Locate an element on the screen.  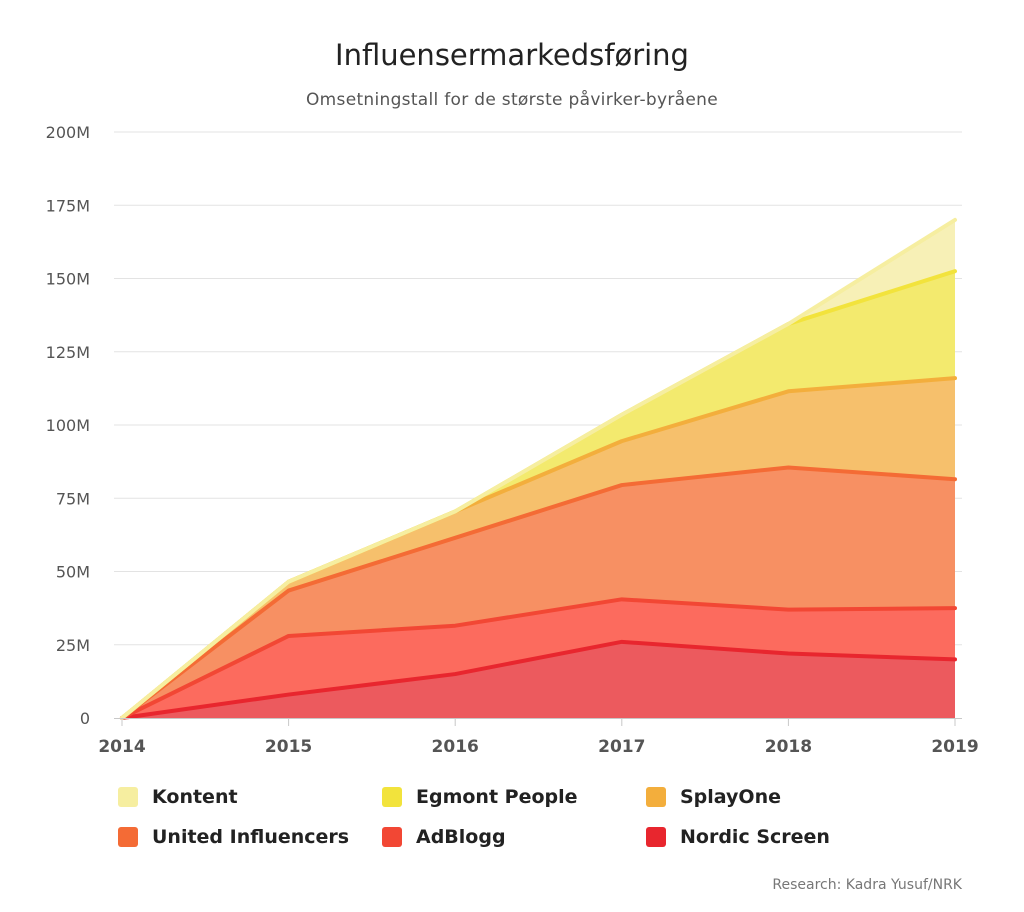
legend-item-adblogg: AdBlogg is located at coordinates (444, 837).